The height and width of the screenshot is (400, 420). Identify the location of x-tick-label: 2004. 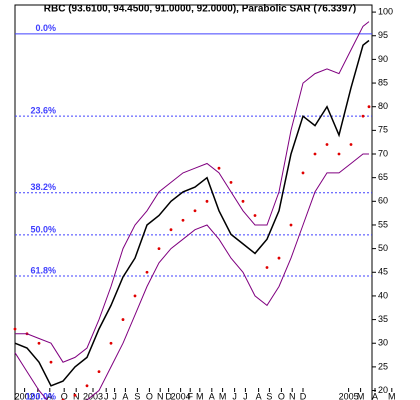
(181, 395).